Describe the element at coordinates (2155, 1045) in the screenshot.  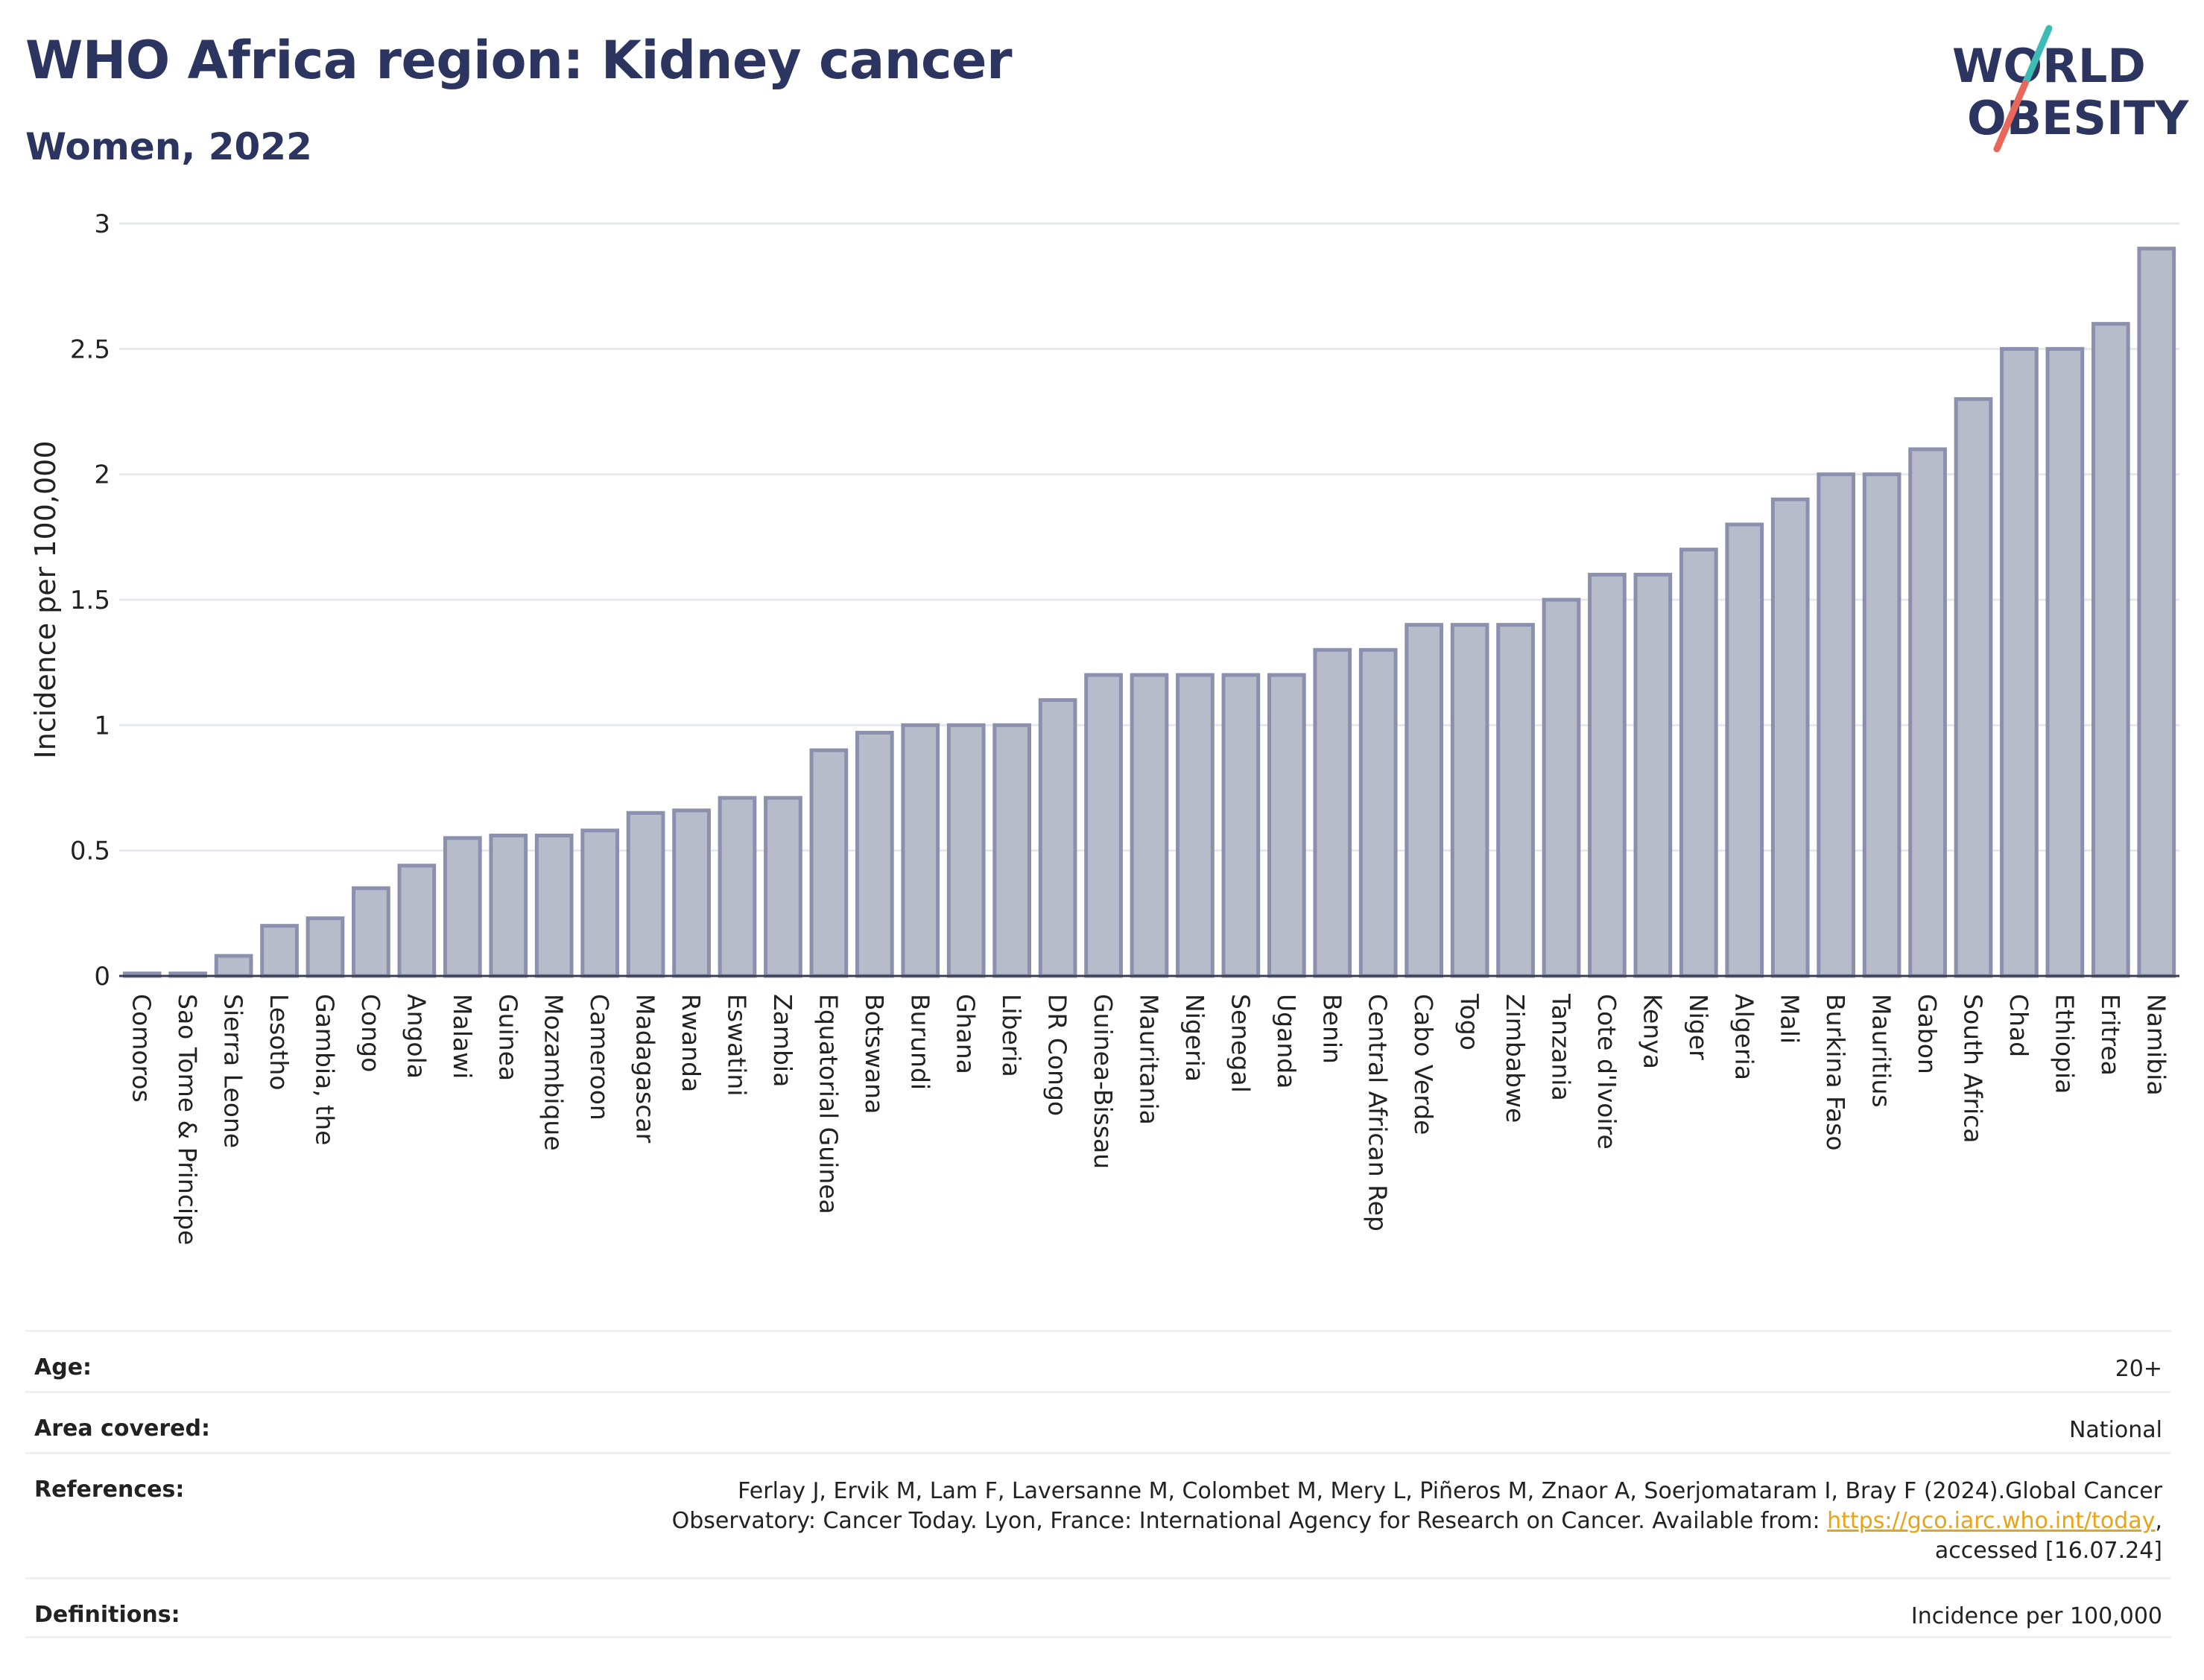
I see `x-tick-label: Namibia` at that location.